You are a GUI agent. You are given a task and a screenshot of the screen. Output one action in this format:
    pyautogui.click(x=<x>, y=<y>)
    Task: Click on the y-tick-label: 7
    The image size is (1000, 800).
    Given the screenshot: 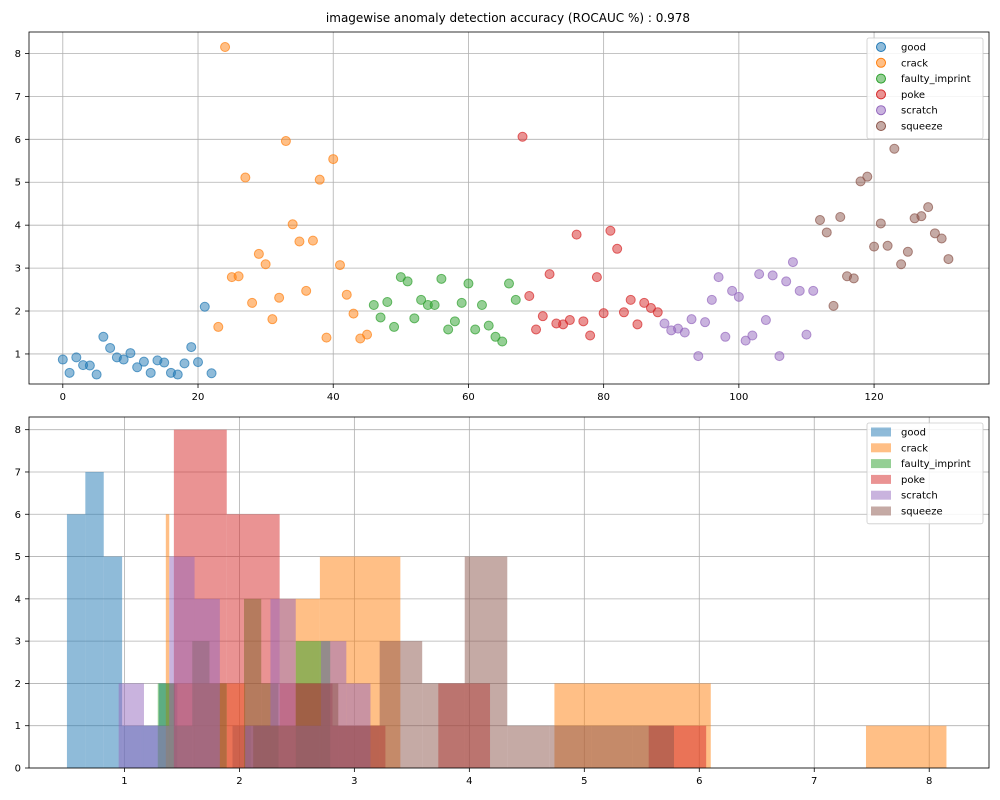 What is the action you would take?
    pyautogui.click(x=18, y=472)
    